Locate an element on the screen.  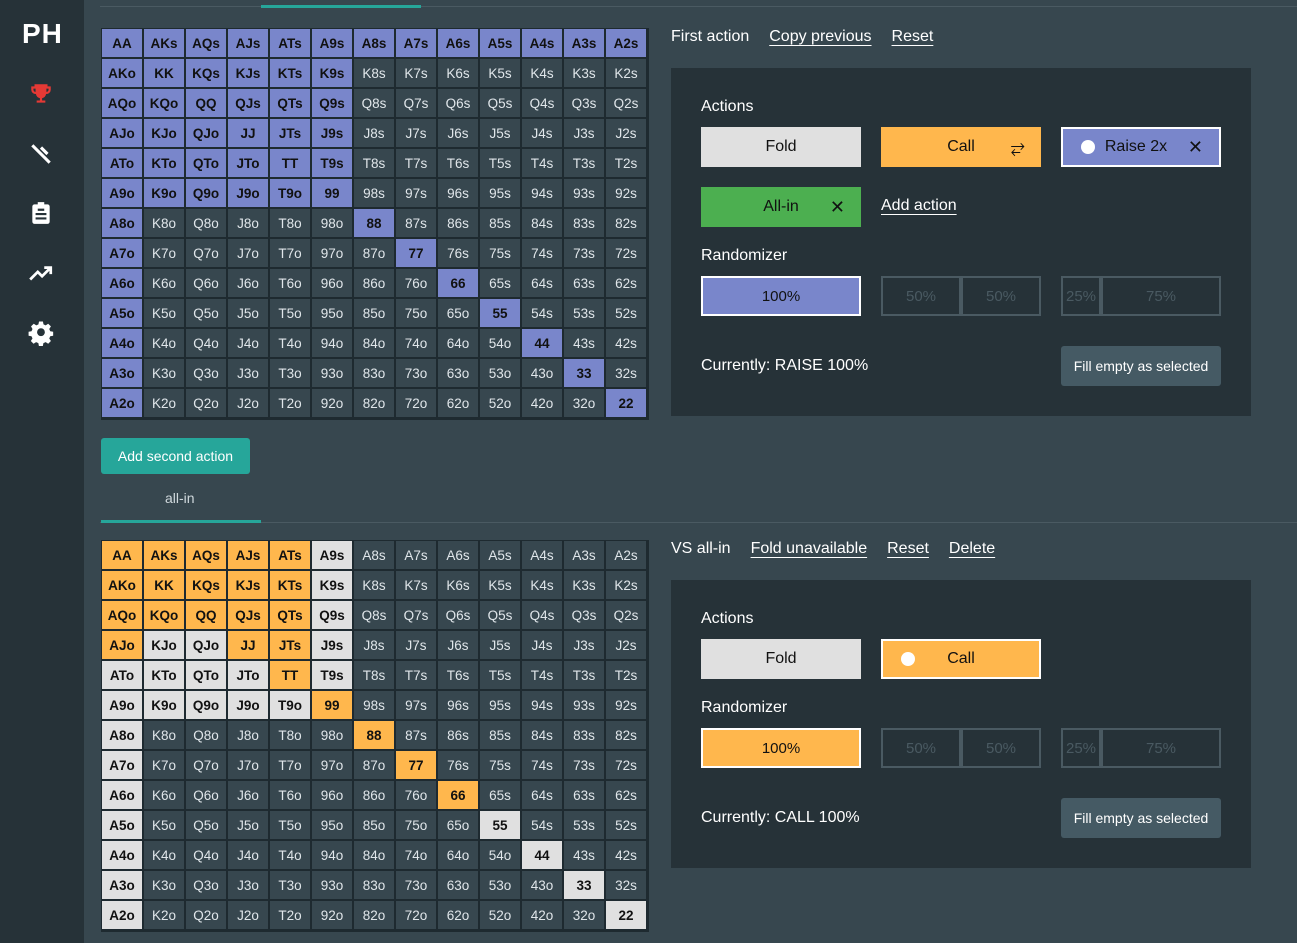
hand-cell: J2o is located at coordinates (249, 404).